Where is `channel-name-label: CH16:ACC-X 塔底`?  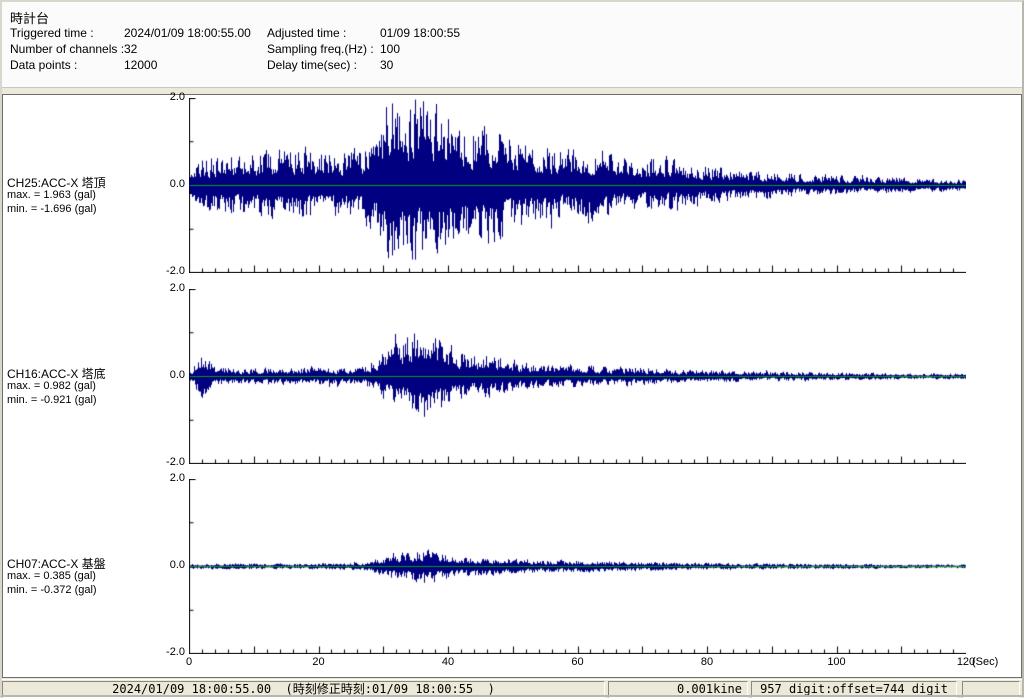 channel-name-label: CH16:ACC-X 塔底 is located at coordinates (56, 374).